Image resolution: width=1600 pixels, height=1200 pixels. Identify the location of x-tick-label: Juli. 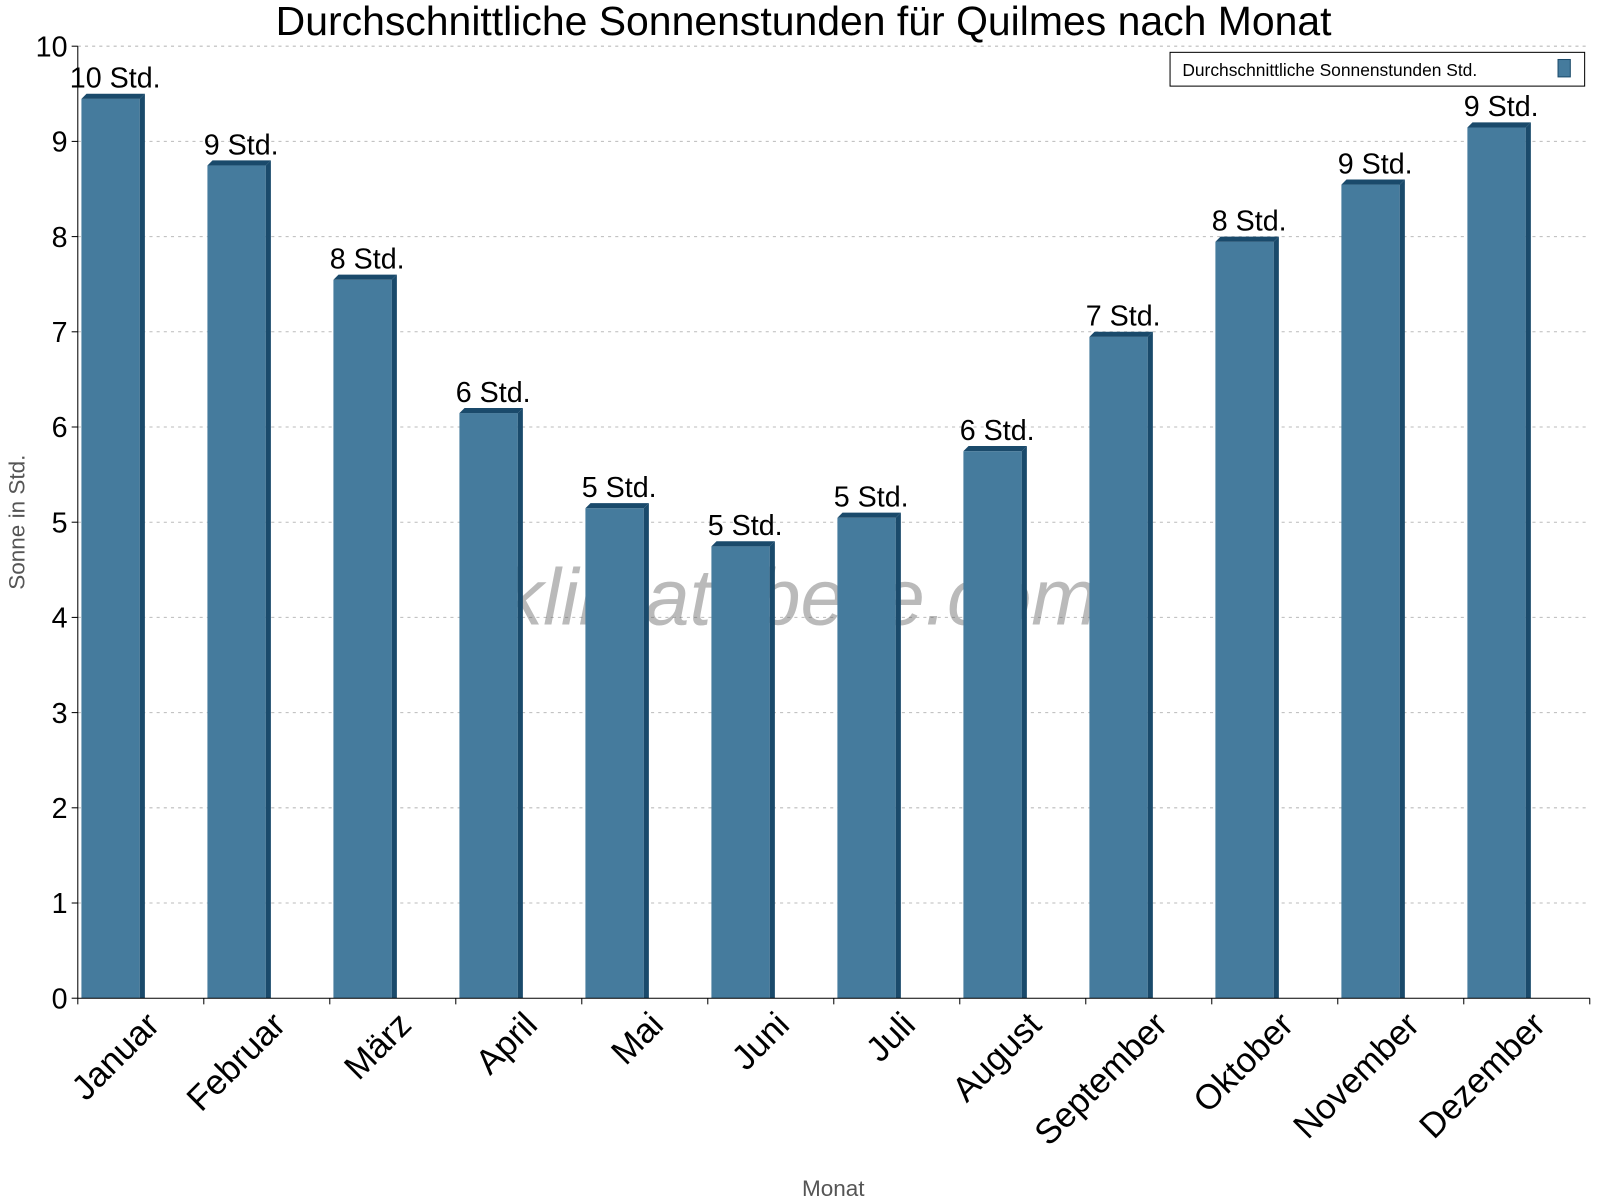
(890, 1037).